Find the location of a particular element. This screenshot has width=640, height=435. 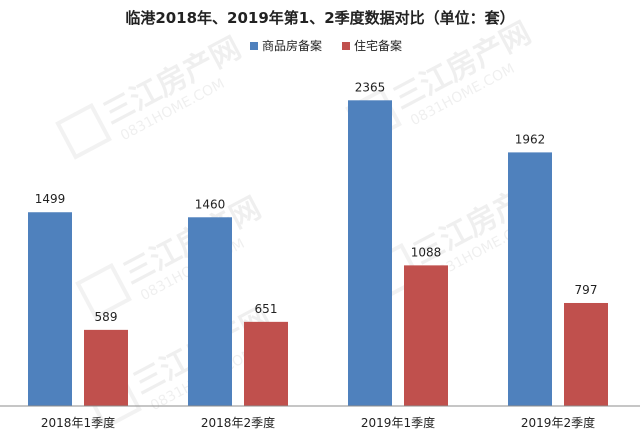

category-label-3: 2019年2季度 is located at coordinates (558, 422).